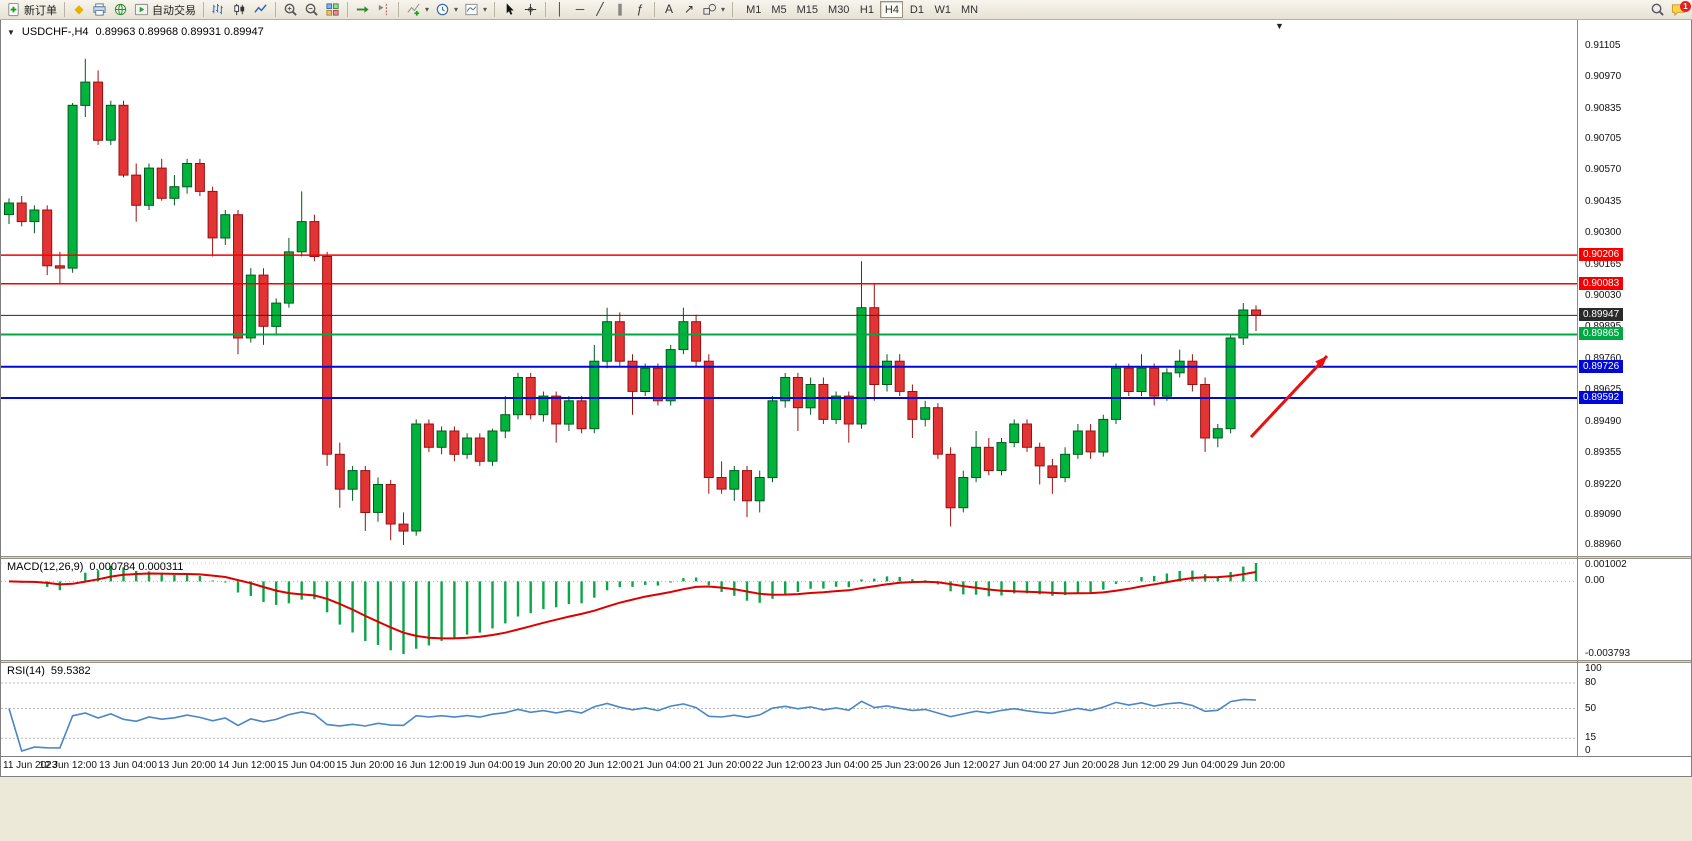  What do you see at coordinates (49, 671) in the screenshot?
I see `rsi-label: RSI(14) 59.5382` at bounding box center [49, 671].